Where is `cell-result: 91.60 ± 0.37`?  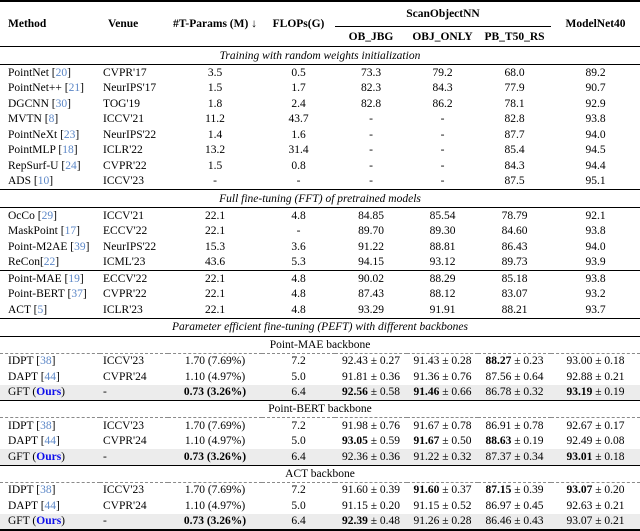 cell-result: 91.60 ± 0.37 is located at coordinates (442, 490).